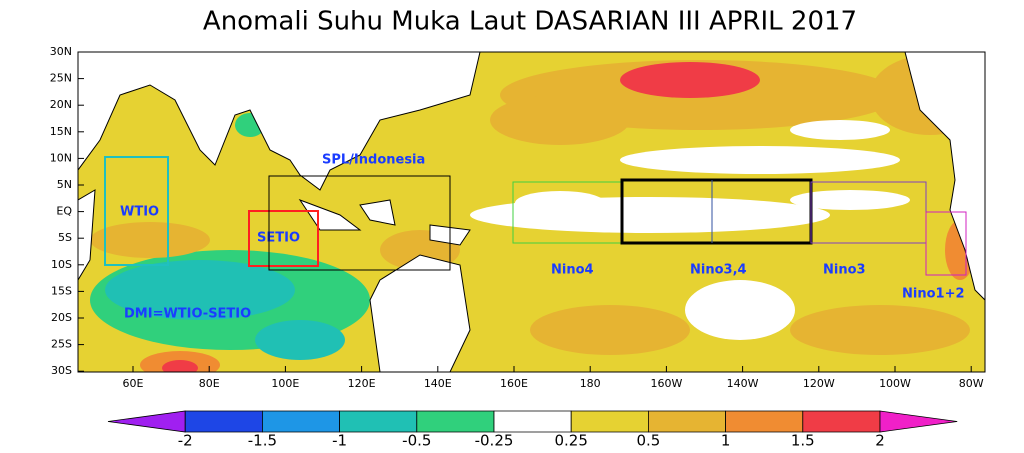 The image size is (1024, 453). What do you see at coordinates (895, 383) in the screenshot?
I see `lon-label: 100W` at bounding box center [895, 383].